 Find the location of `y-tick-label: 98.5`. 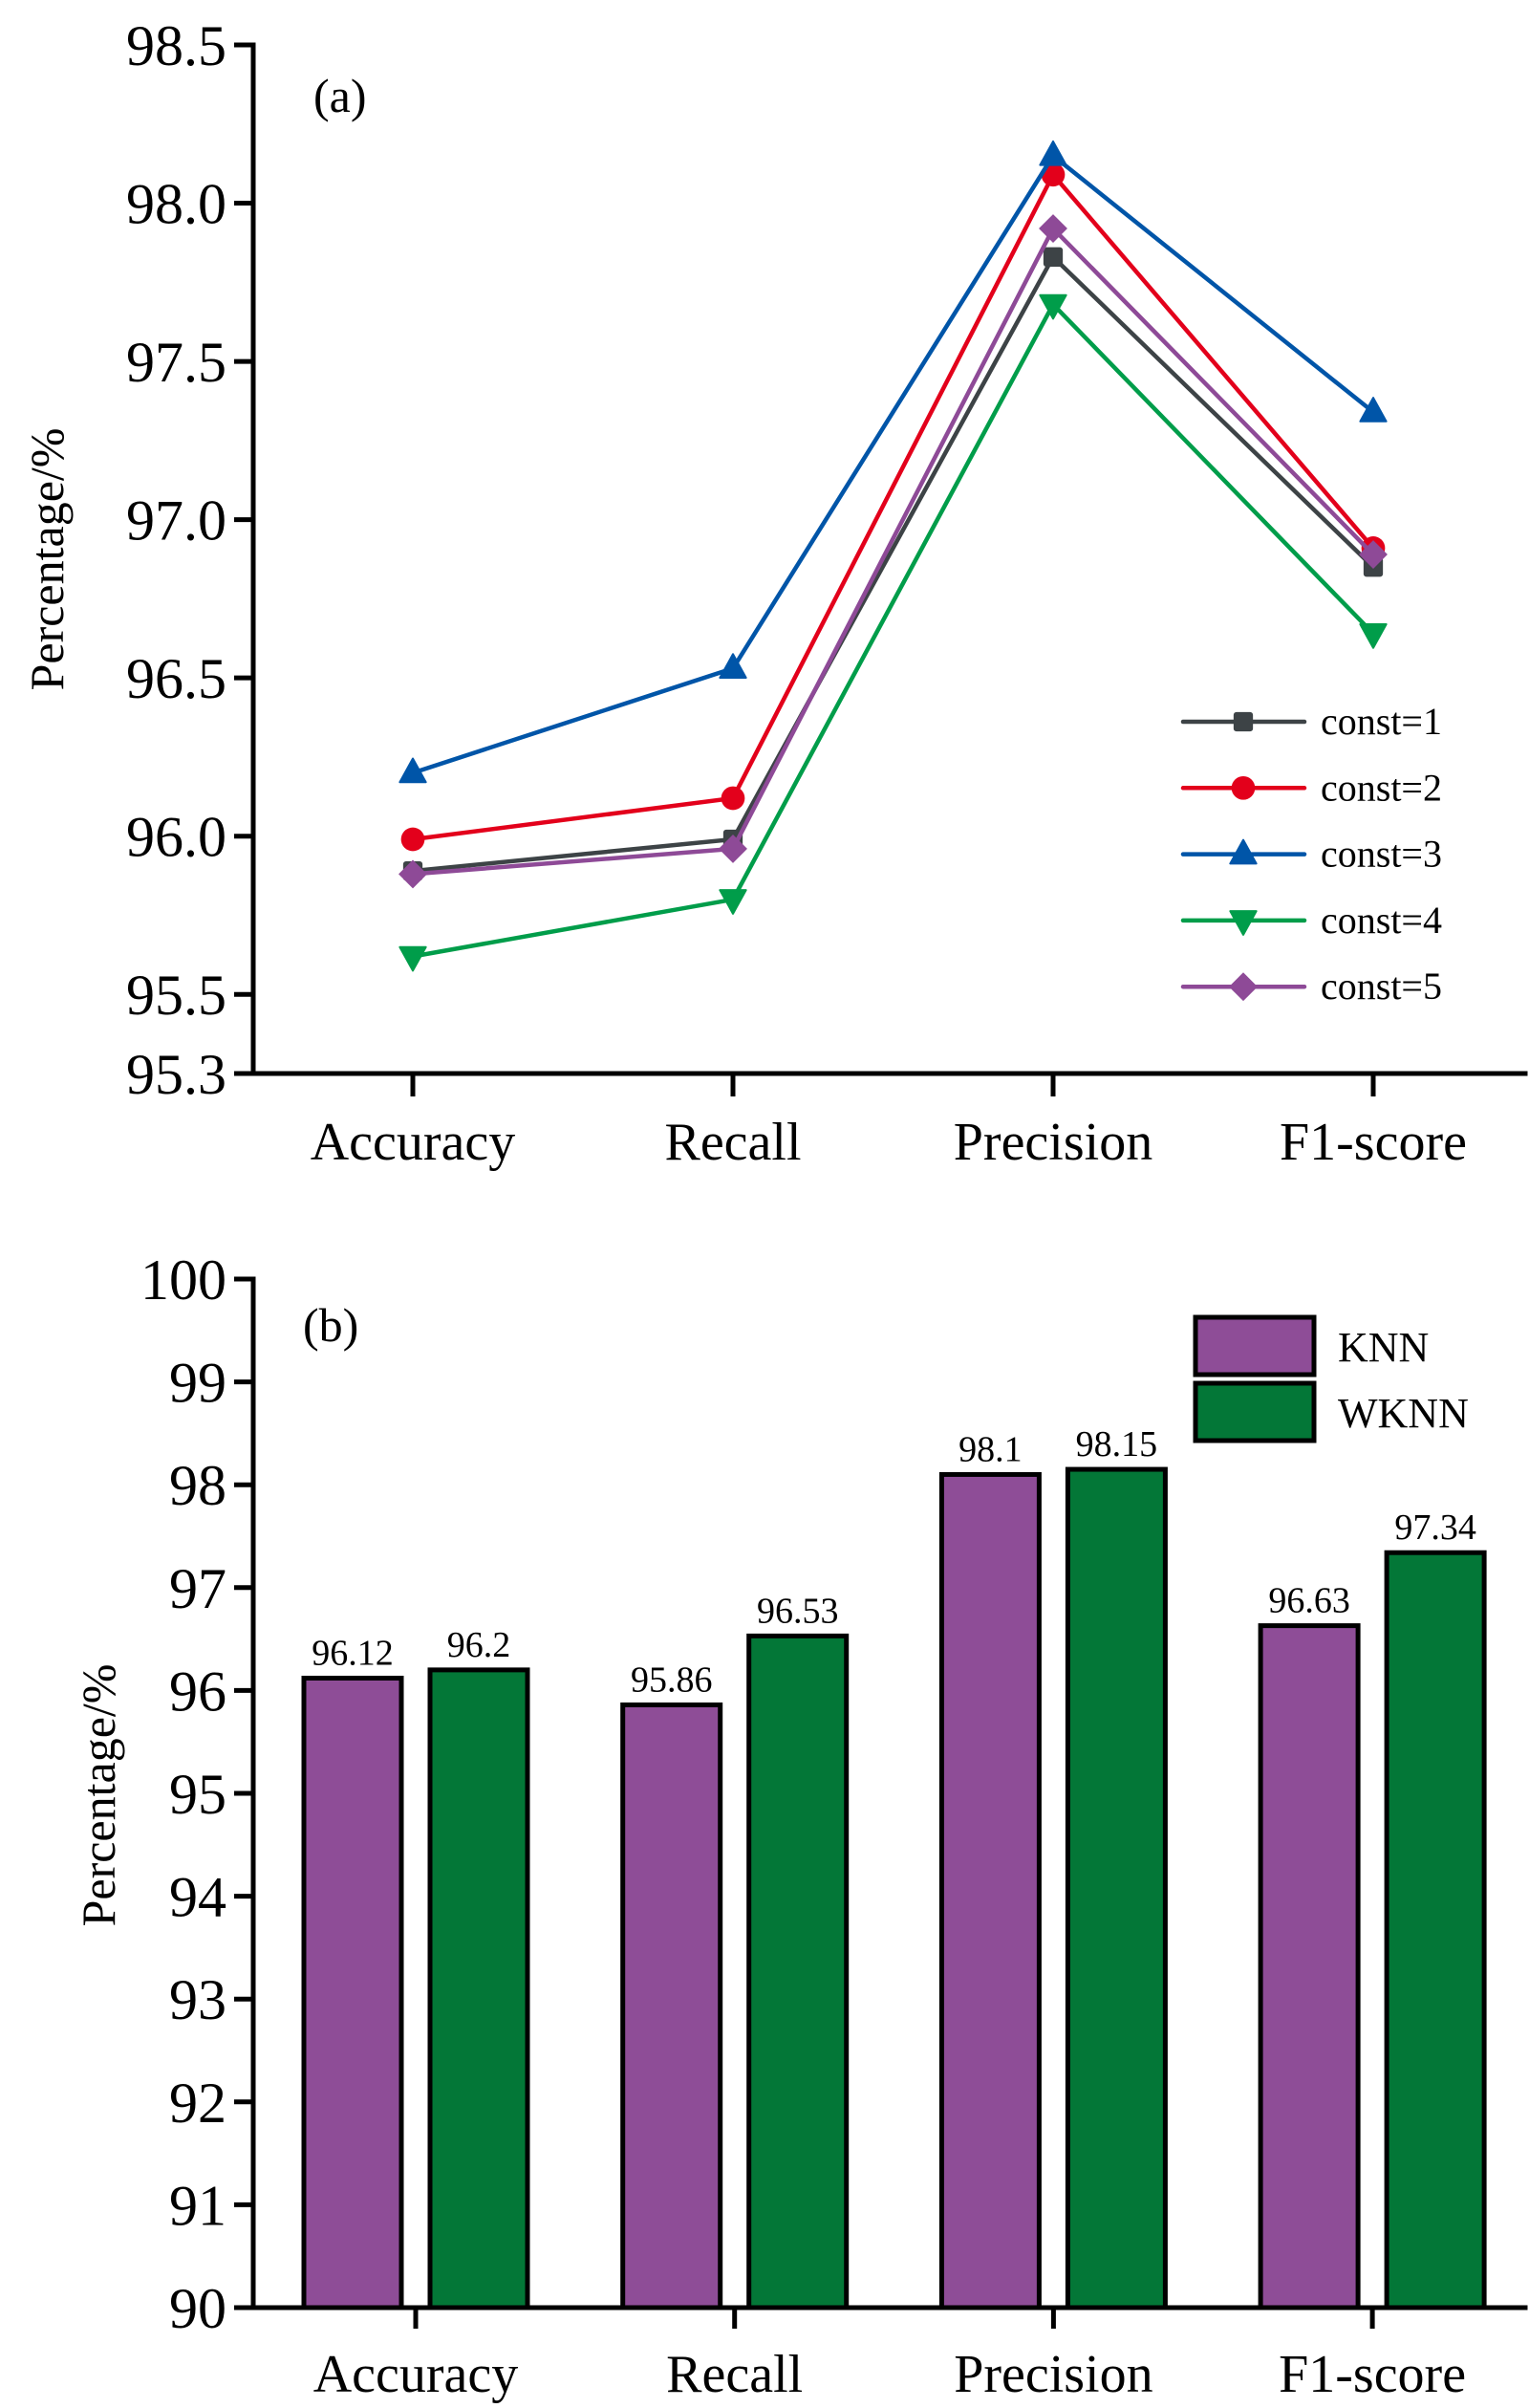

y-tick-label: 98.5 is located at coordinates (176, 45).